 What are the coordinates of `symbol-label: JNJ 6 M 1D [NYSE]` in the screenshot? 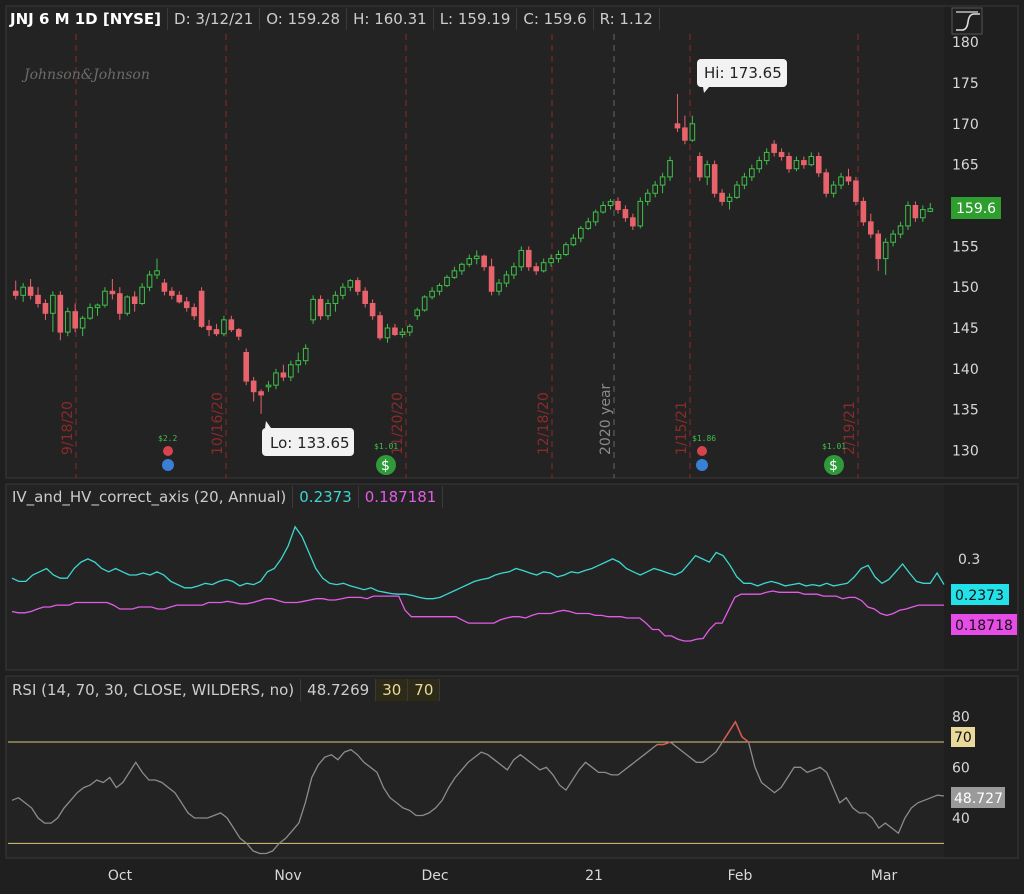 It's located at (87, 19).